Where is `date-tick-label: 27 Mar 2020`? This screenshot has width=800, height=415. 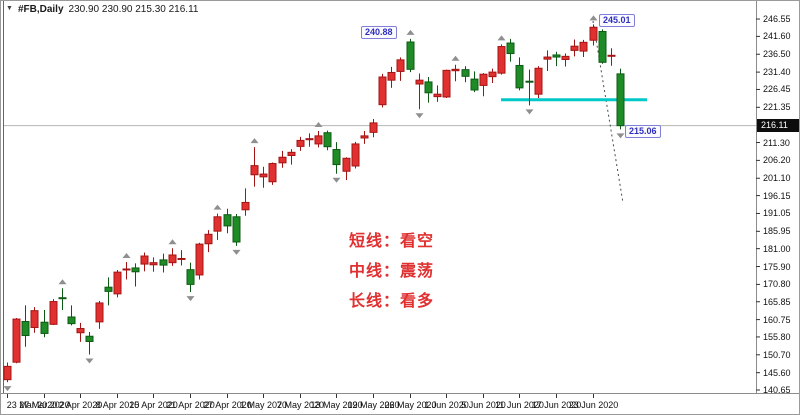
date-tick-label: 27 Mar 2020 is located at coordinates (44, 405).